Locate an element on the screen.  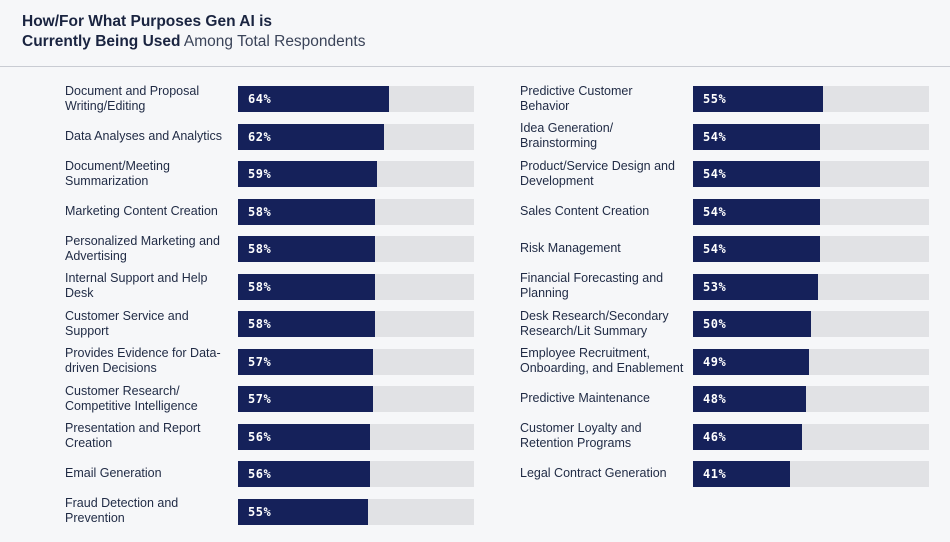
bar-row: Customer Service and Support 58% is located at coordinates (275, 324).